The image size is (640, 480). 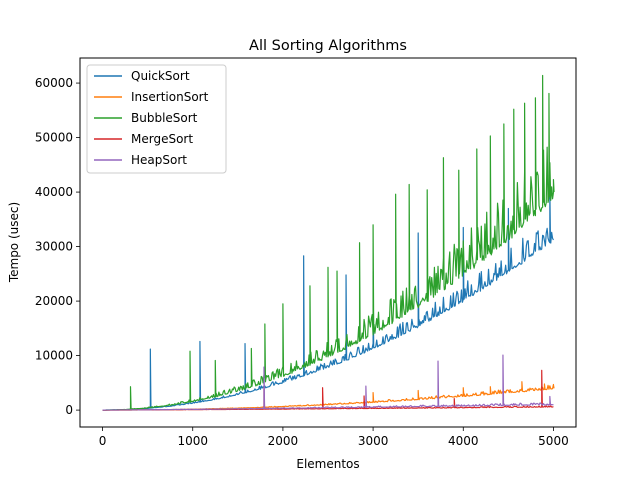 I want to click on y-tick-label: 30000, so click(x=54, y=247).